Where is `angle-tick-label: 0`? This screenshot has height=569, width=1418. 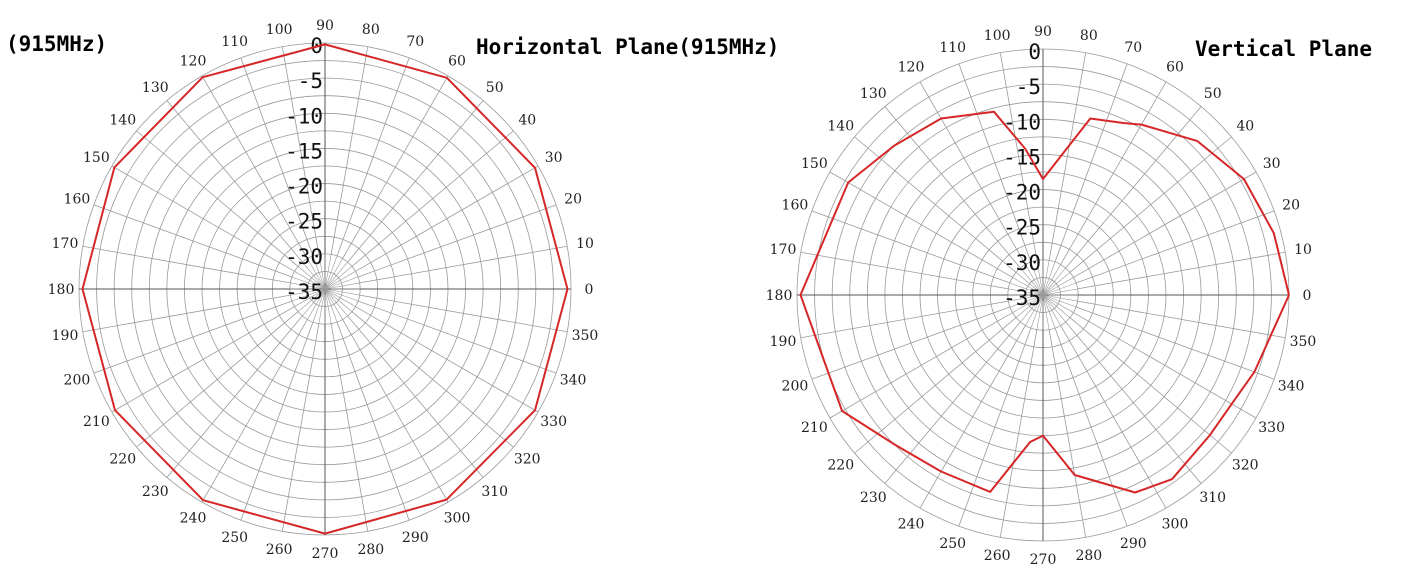
angle-tick-label: 0 is located at coordinates (1307, 296).